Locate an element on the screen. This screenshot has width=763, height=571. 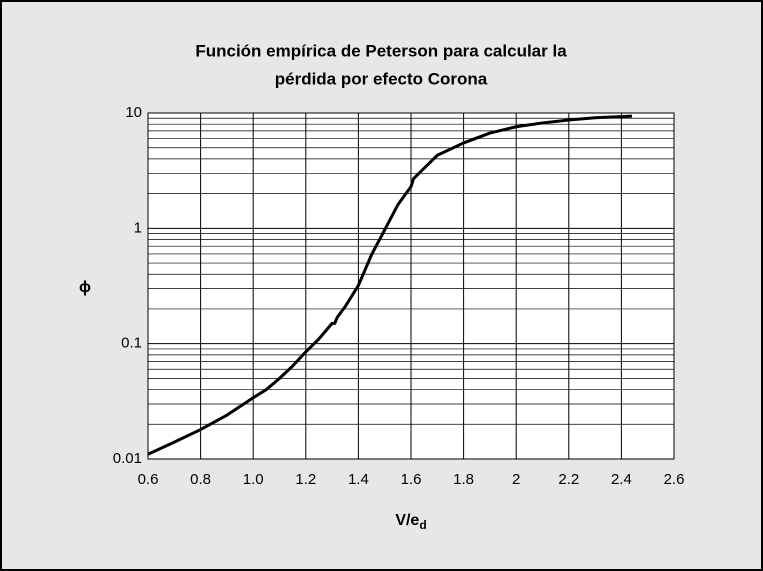
x-tick-label: 0.6 is located at coordinates (148, 479).